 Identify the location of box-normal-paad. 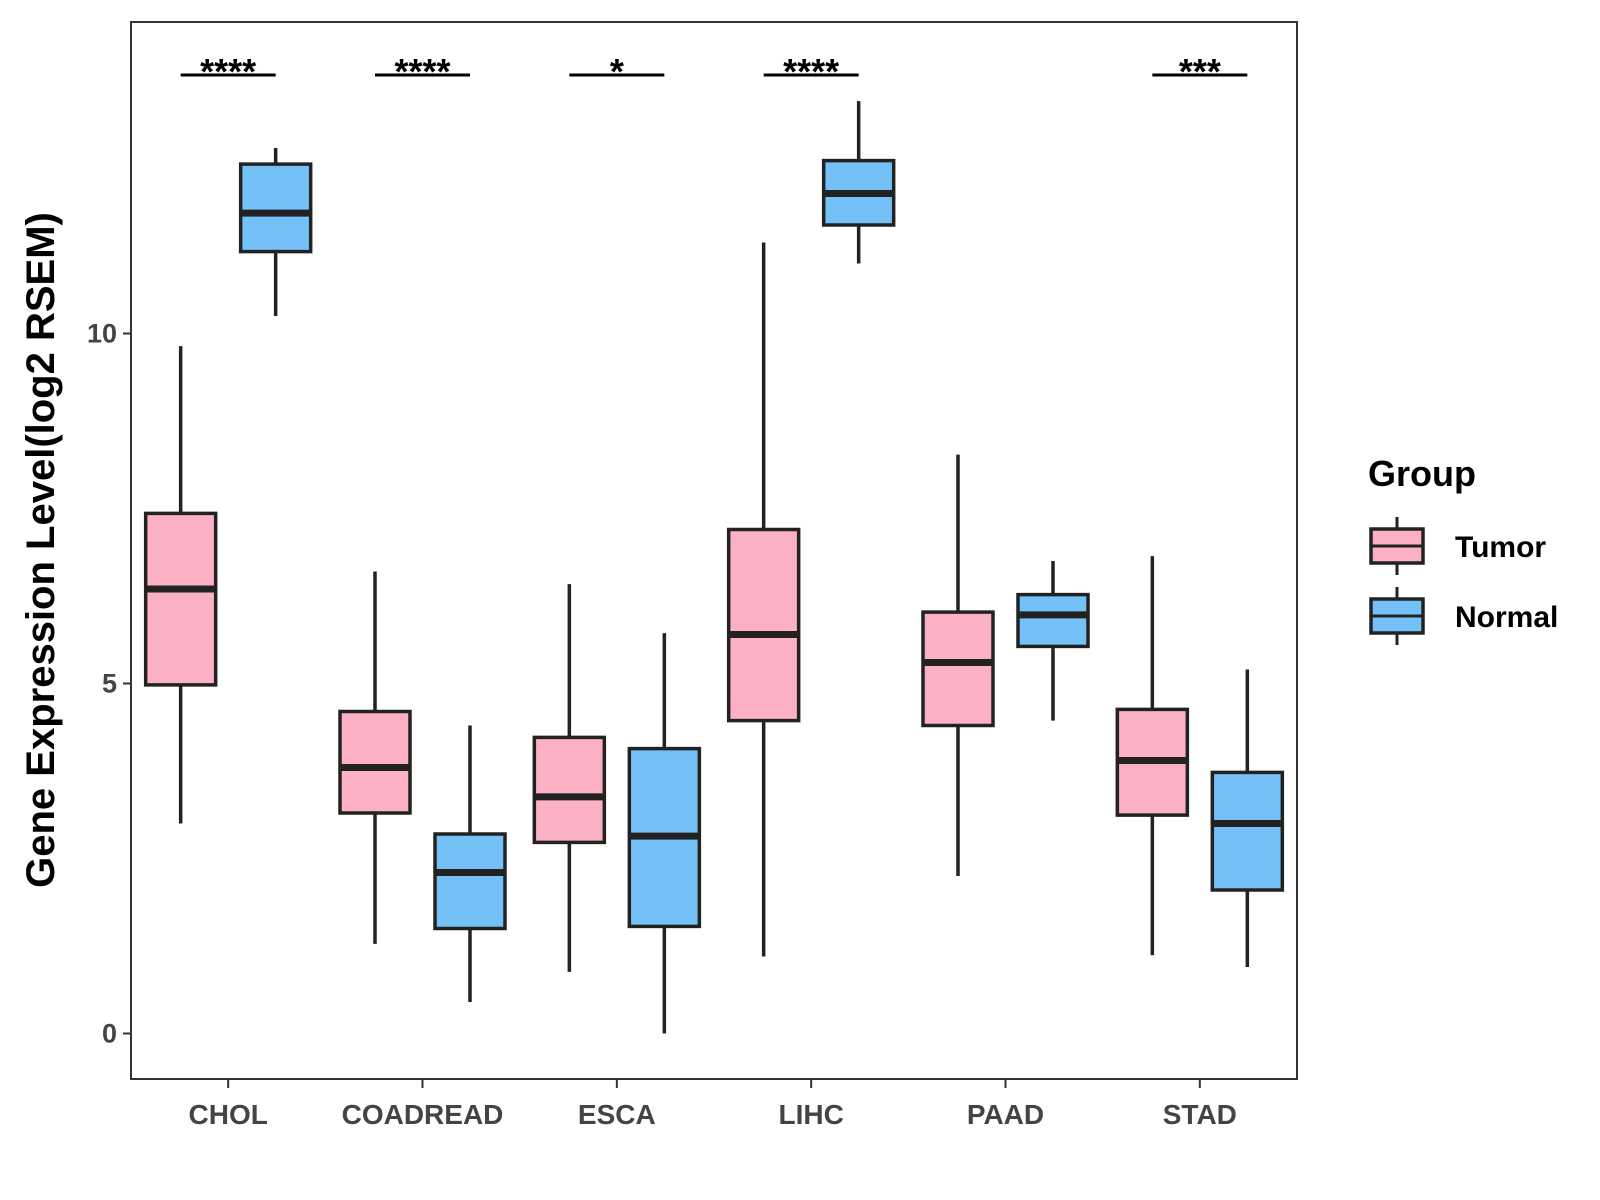
(1053, 641).